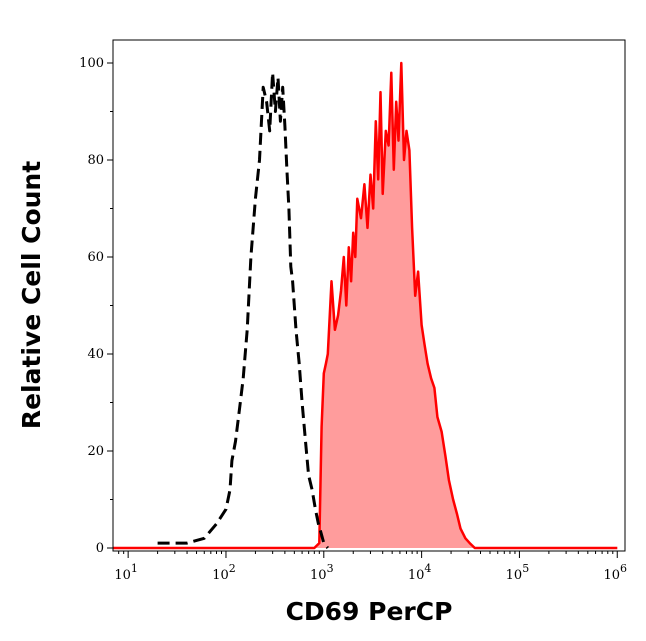  I want to click on y-tick-label: 40, so click(95, 354).